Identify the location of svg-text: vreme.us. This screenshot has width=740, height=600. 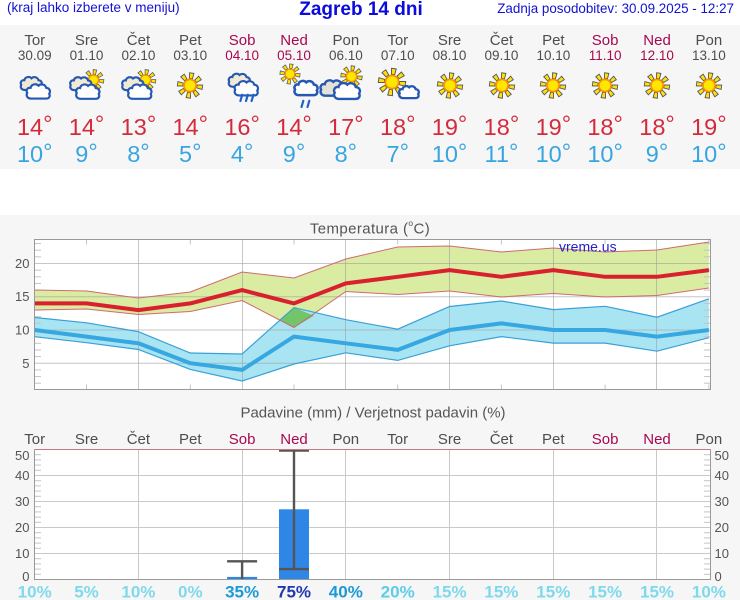
(588, 247).